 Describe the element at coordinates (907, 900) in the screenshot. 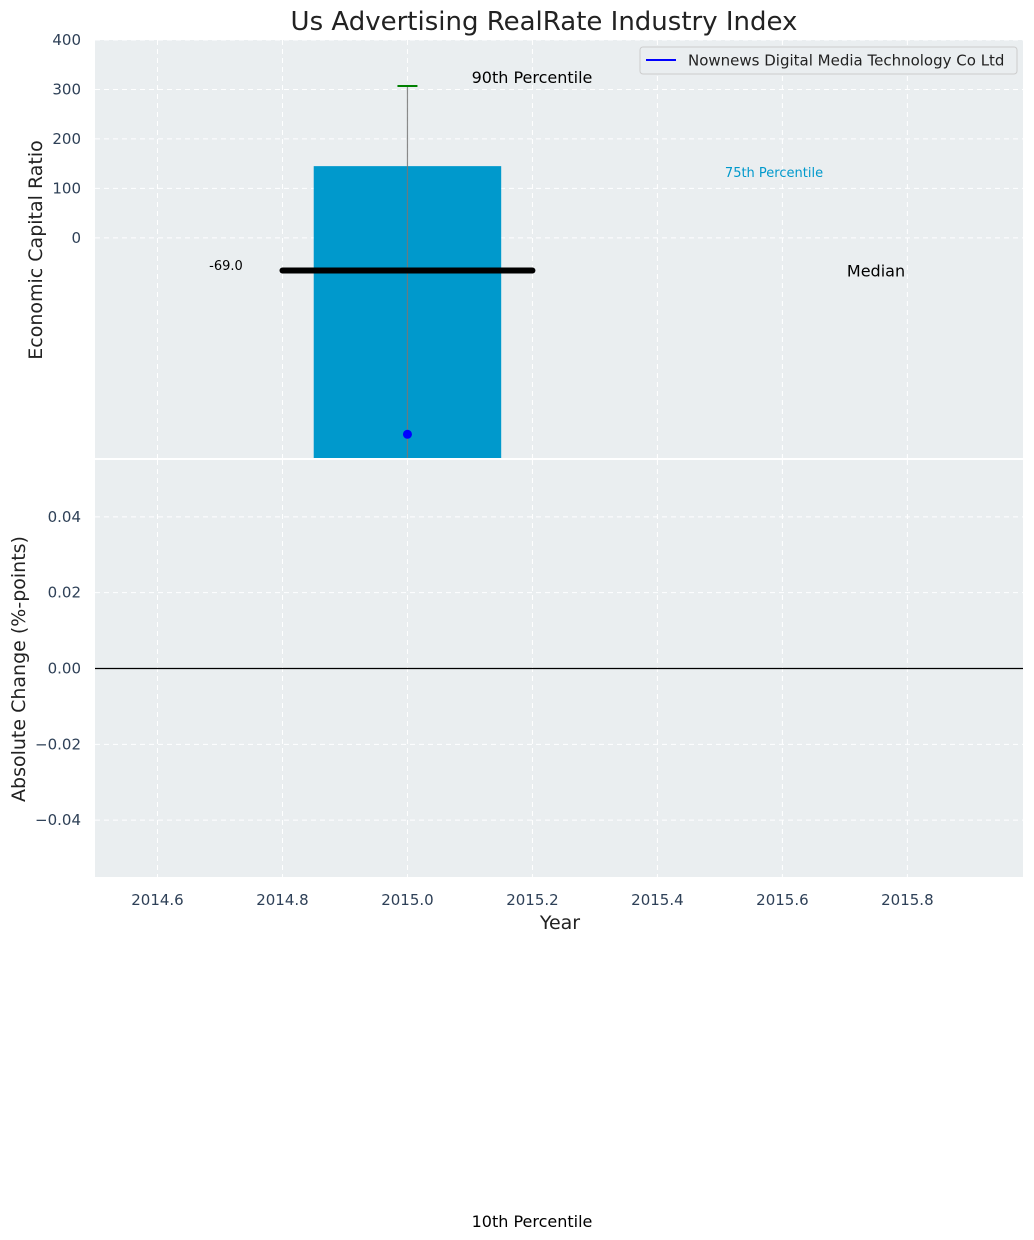

I see `x-tick-label: 2015.8` at that location.